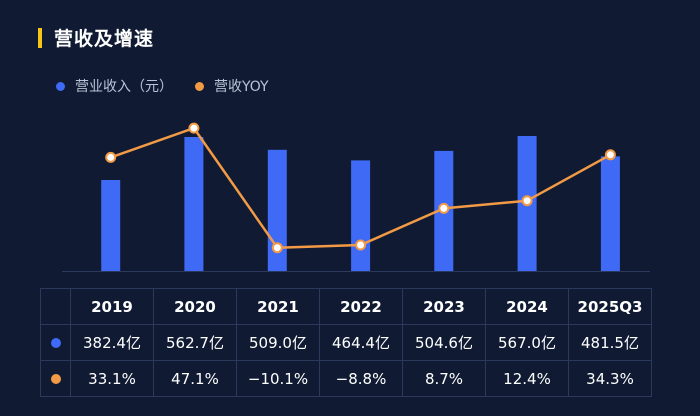 Image resolution: width=700 pixels, height=416 pixels. I want to click on table-header-cell: 2020, so click(195, 306).